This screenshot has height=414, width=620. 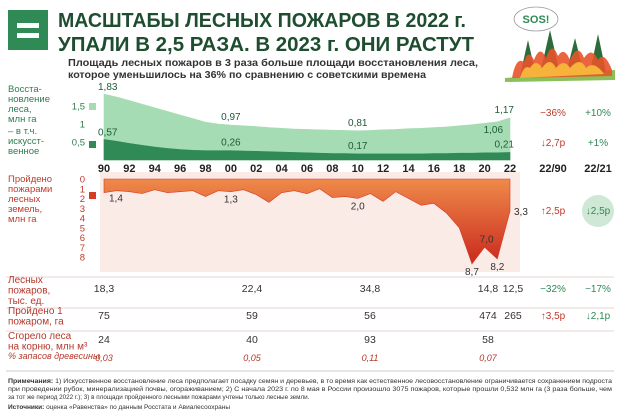 What do you see at coordinates (370, 340) in the screenshot?
I see `table-cell: 93` at bounding box center [370, 340].